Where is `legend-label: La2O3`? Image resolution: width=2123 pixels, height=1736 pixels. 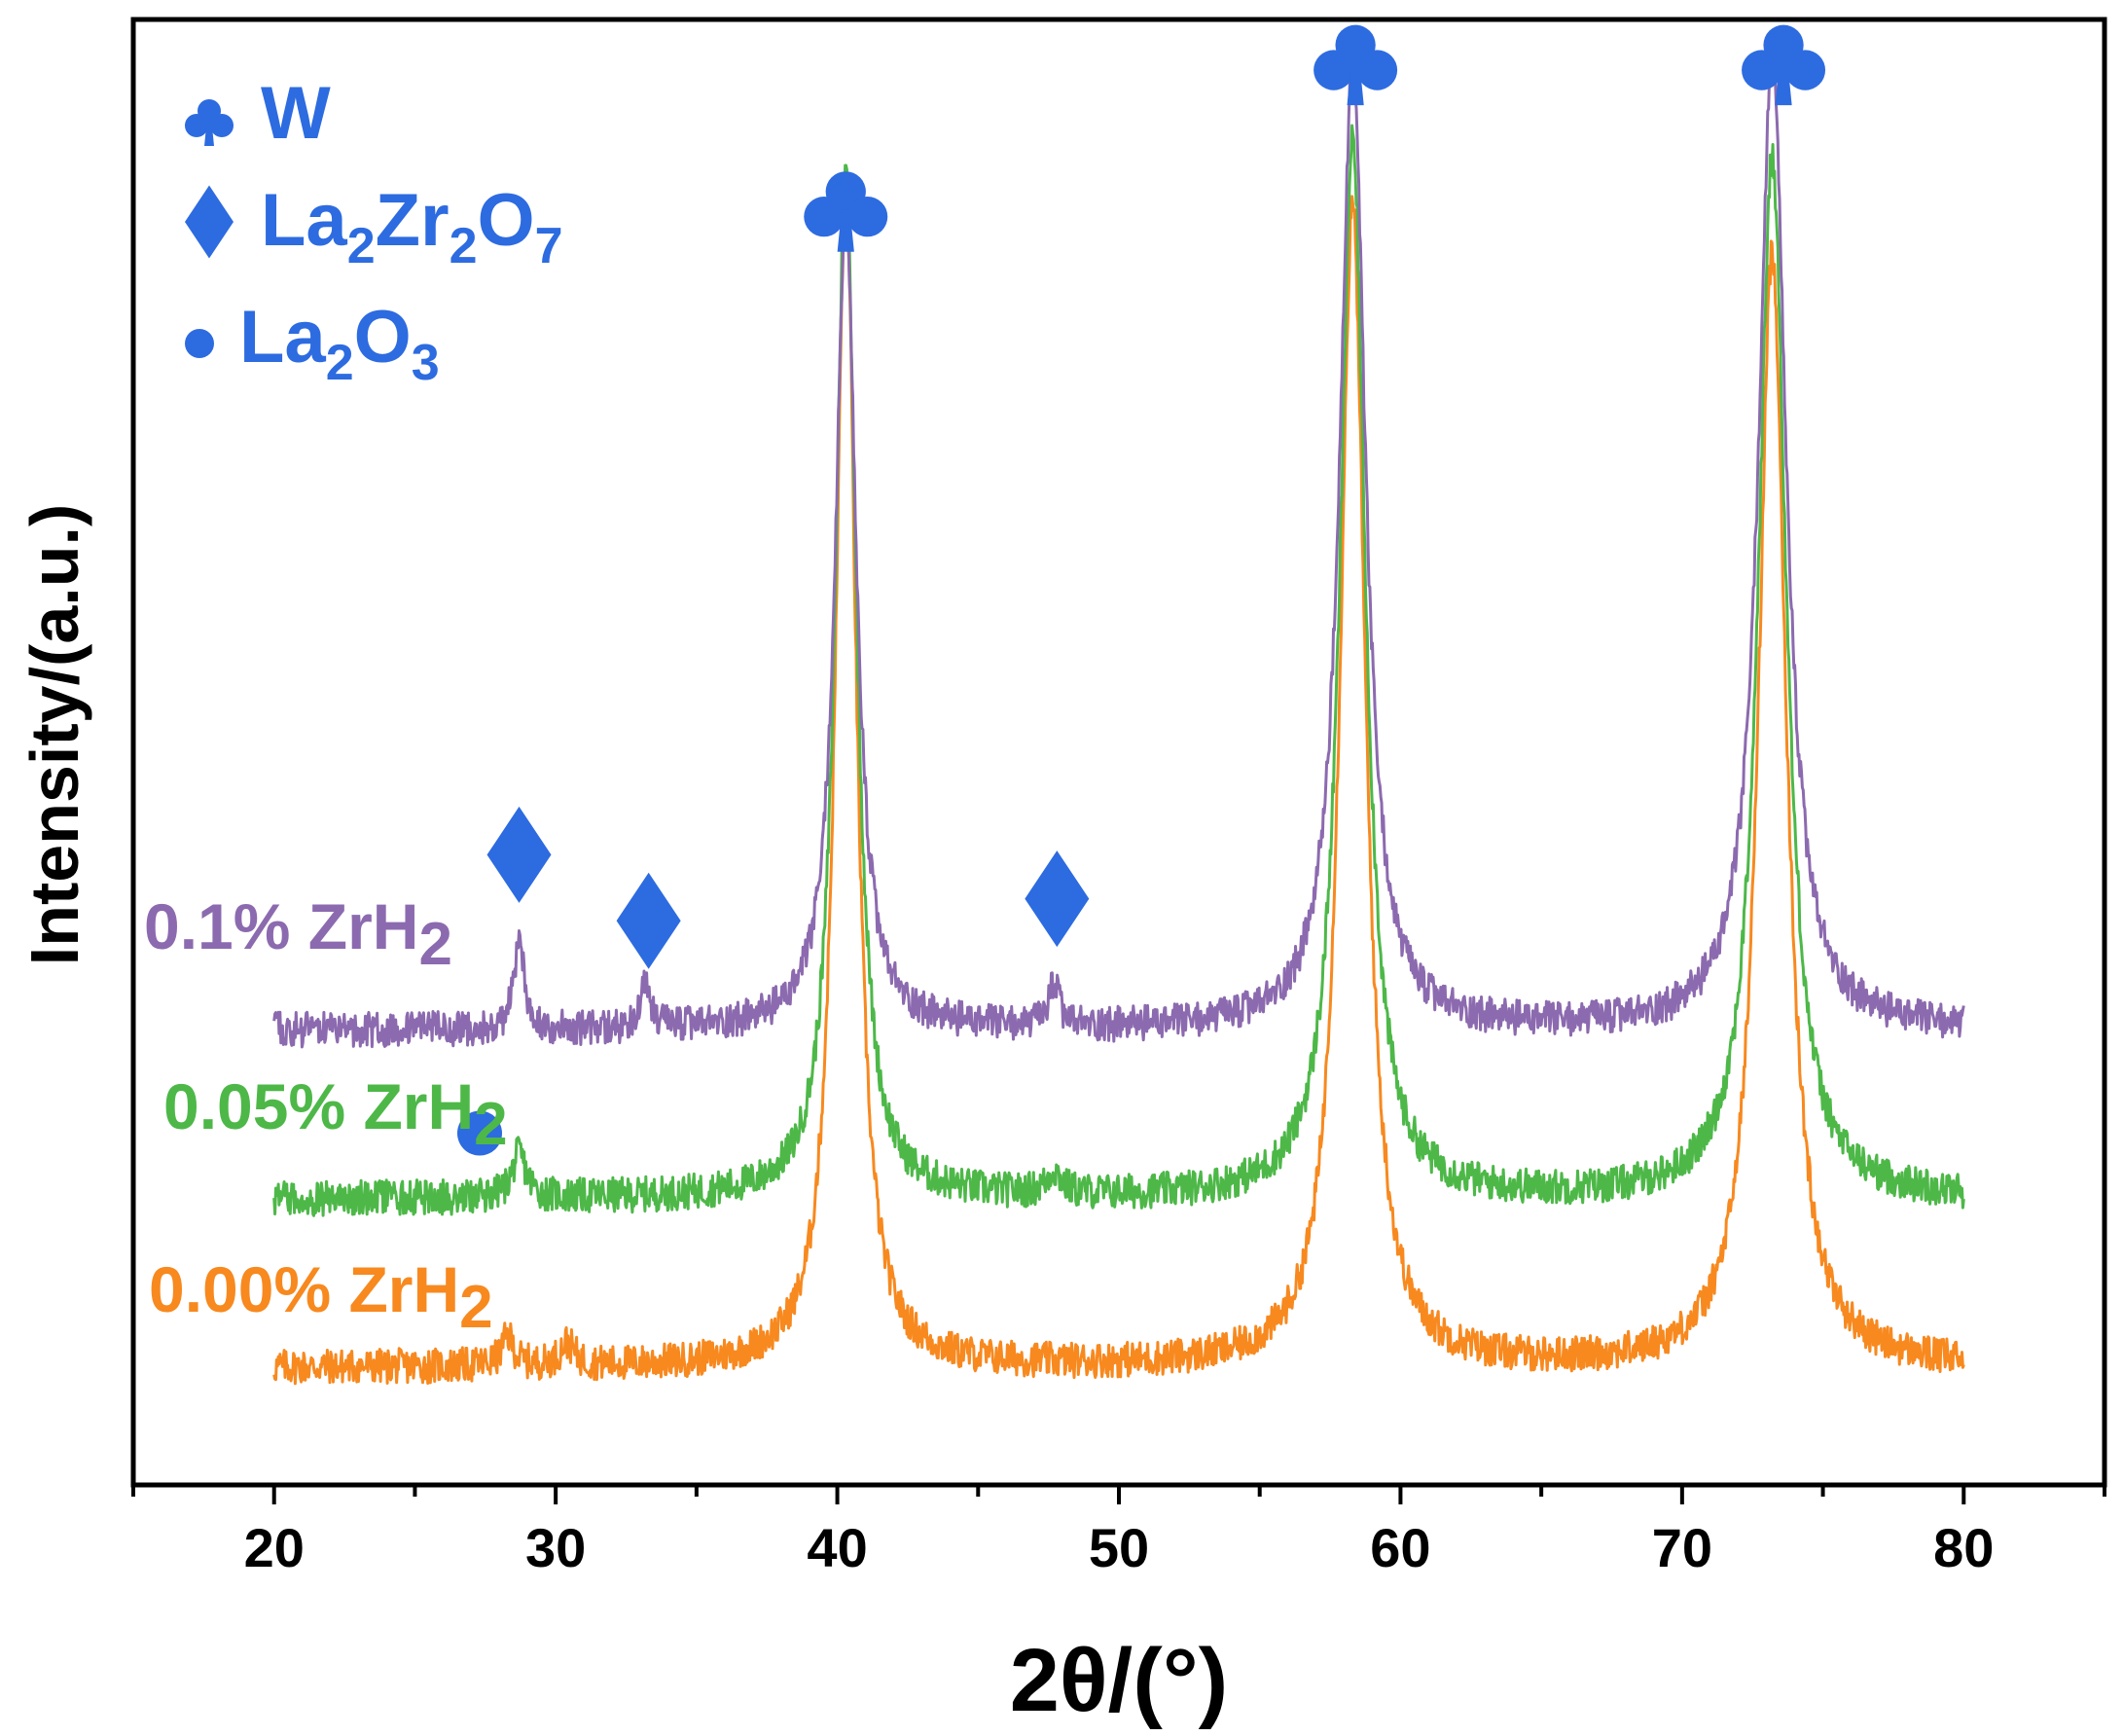 legend-label: La2O3 is located at coordinates (339, 344).